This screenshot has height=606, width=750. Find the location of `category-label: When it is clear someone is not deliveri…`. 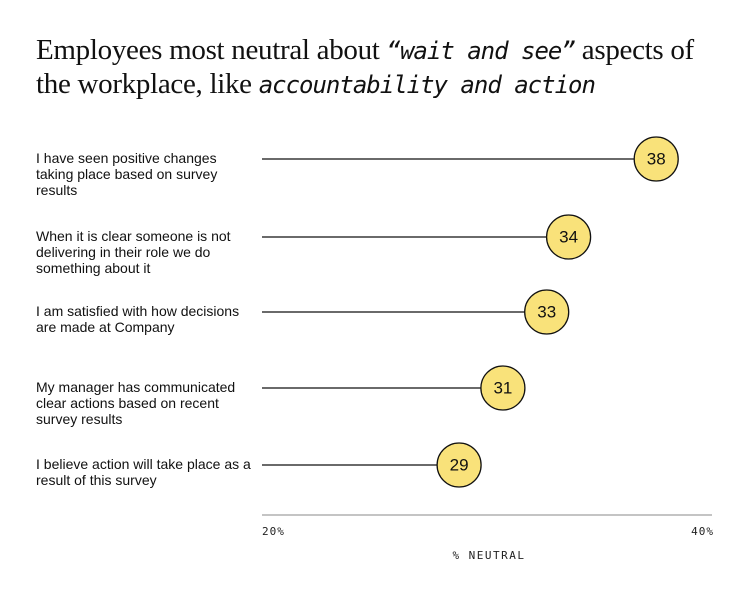

category-label: When it is clear someone is not deliveri… is located at coordinates (133, 252).